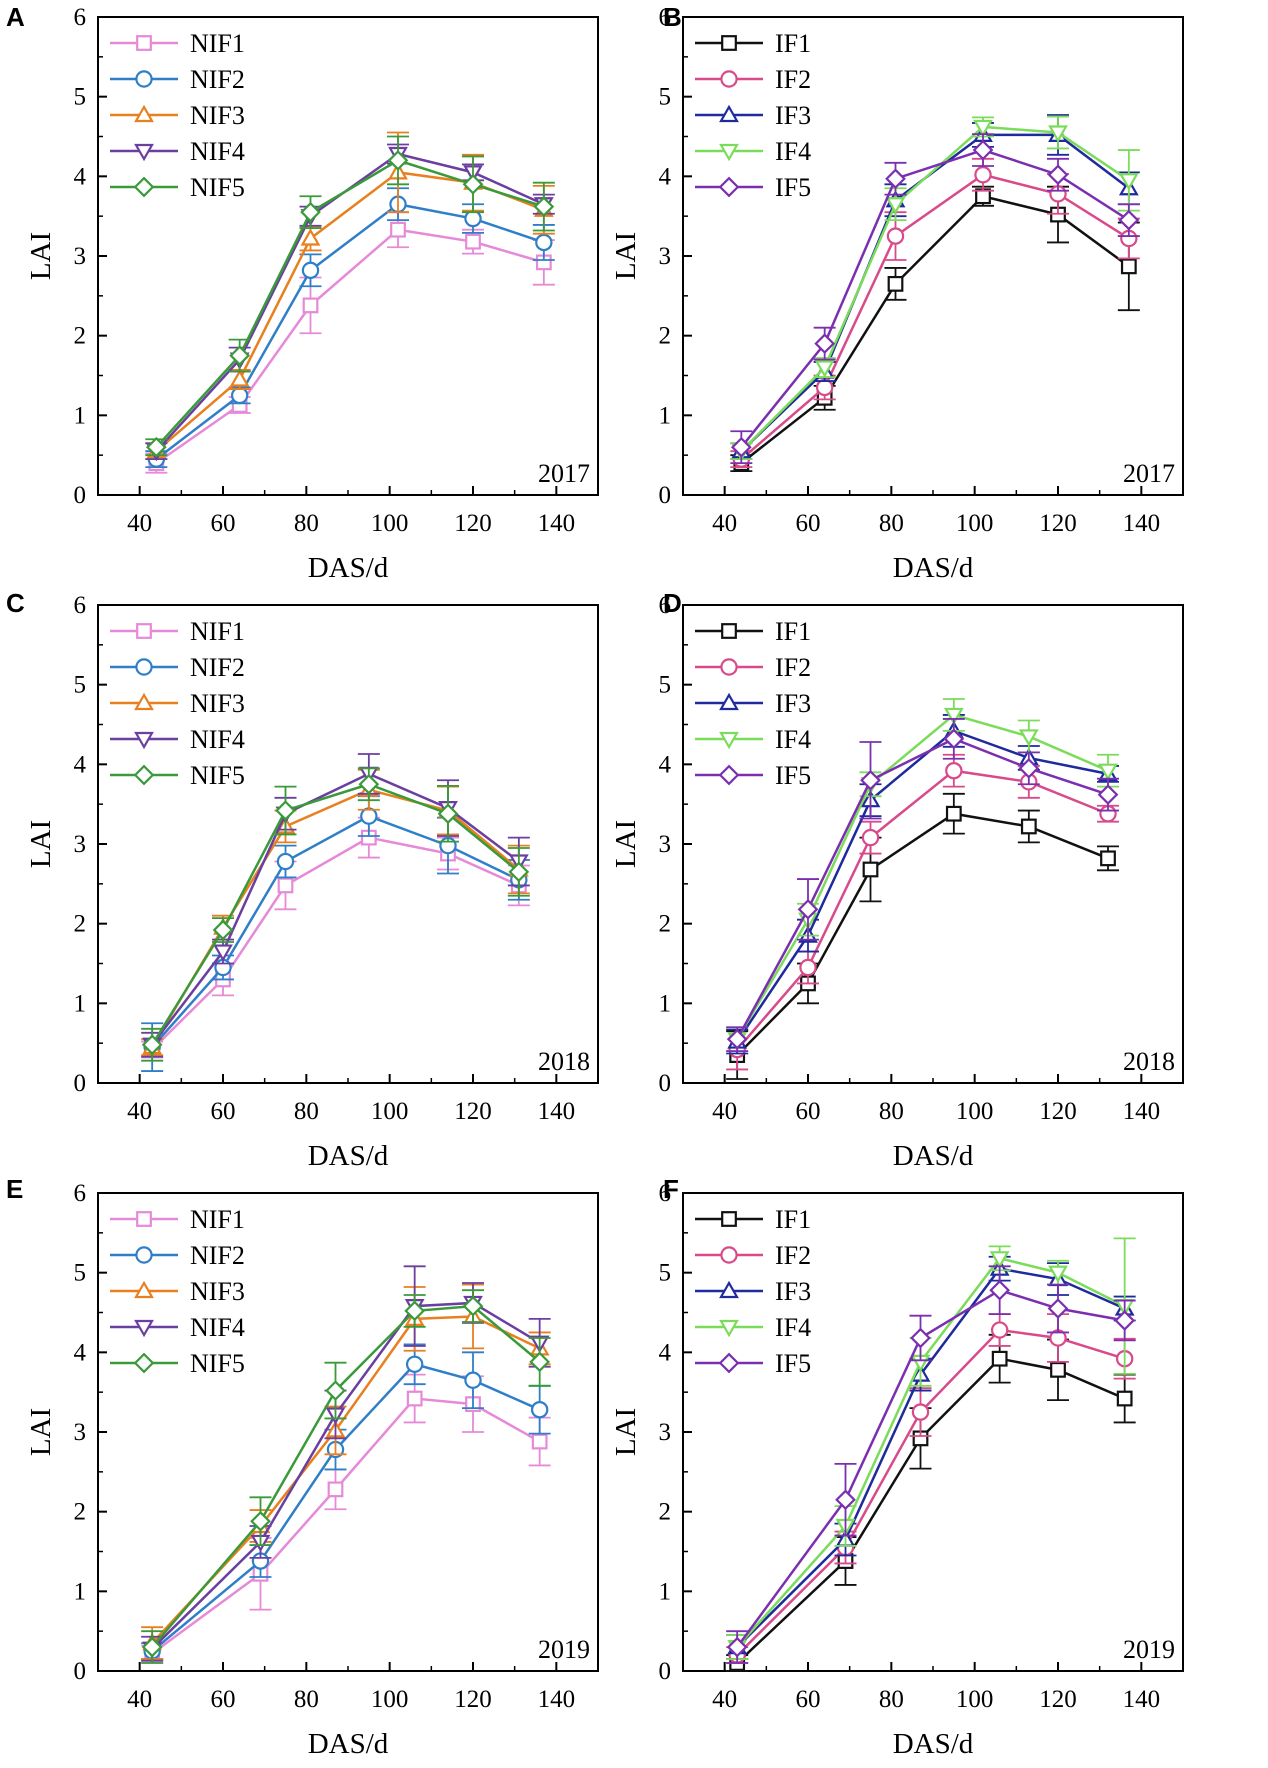 Image resolution: width=1268 pixels, height=1768 pixels. What do you see at coordinates (793, 115) in the screenshot?
I see `legend-label: IF3` at bounding box center [793, 115].